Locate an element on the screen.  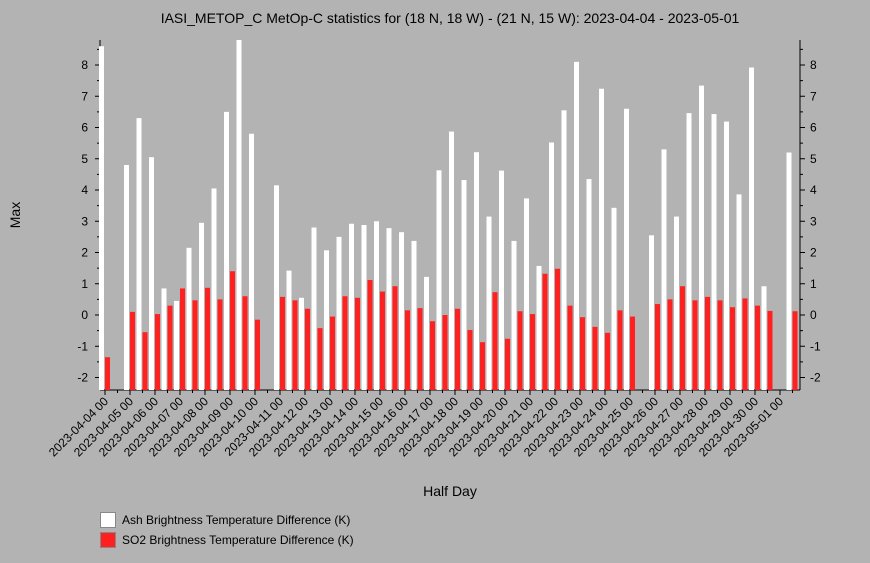
y-tick-label-right: 2 is located at coordinates (813, 253).